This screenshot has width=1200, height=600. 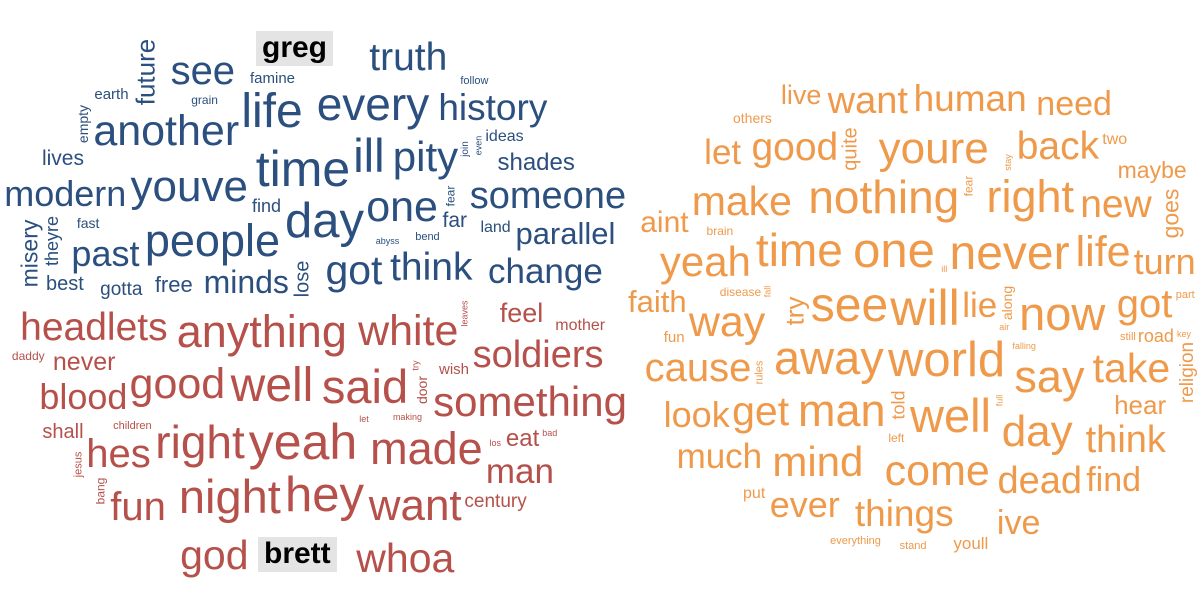 What do you see at coordinates (548, 196) in the screenshot?
I see `greg-word: someone` at bounding box center [548, 196].